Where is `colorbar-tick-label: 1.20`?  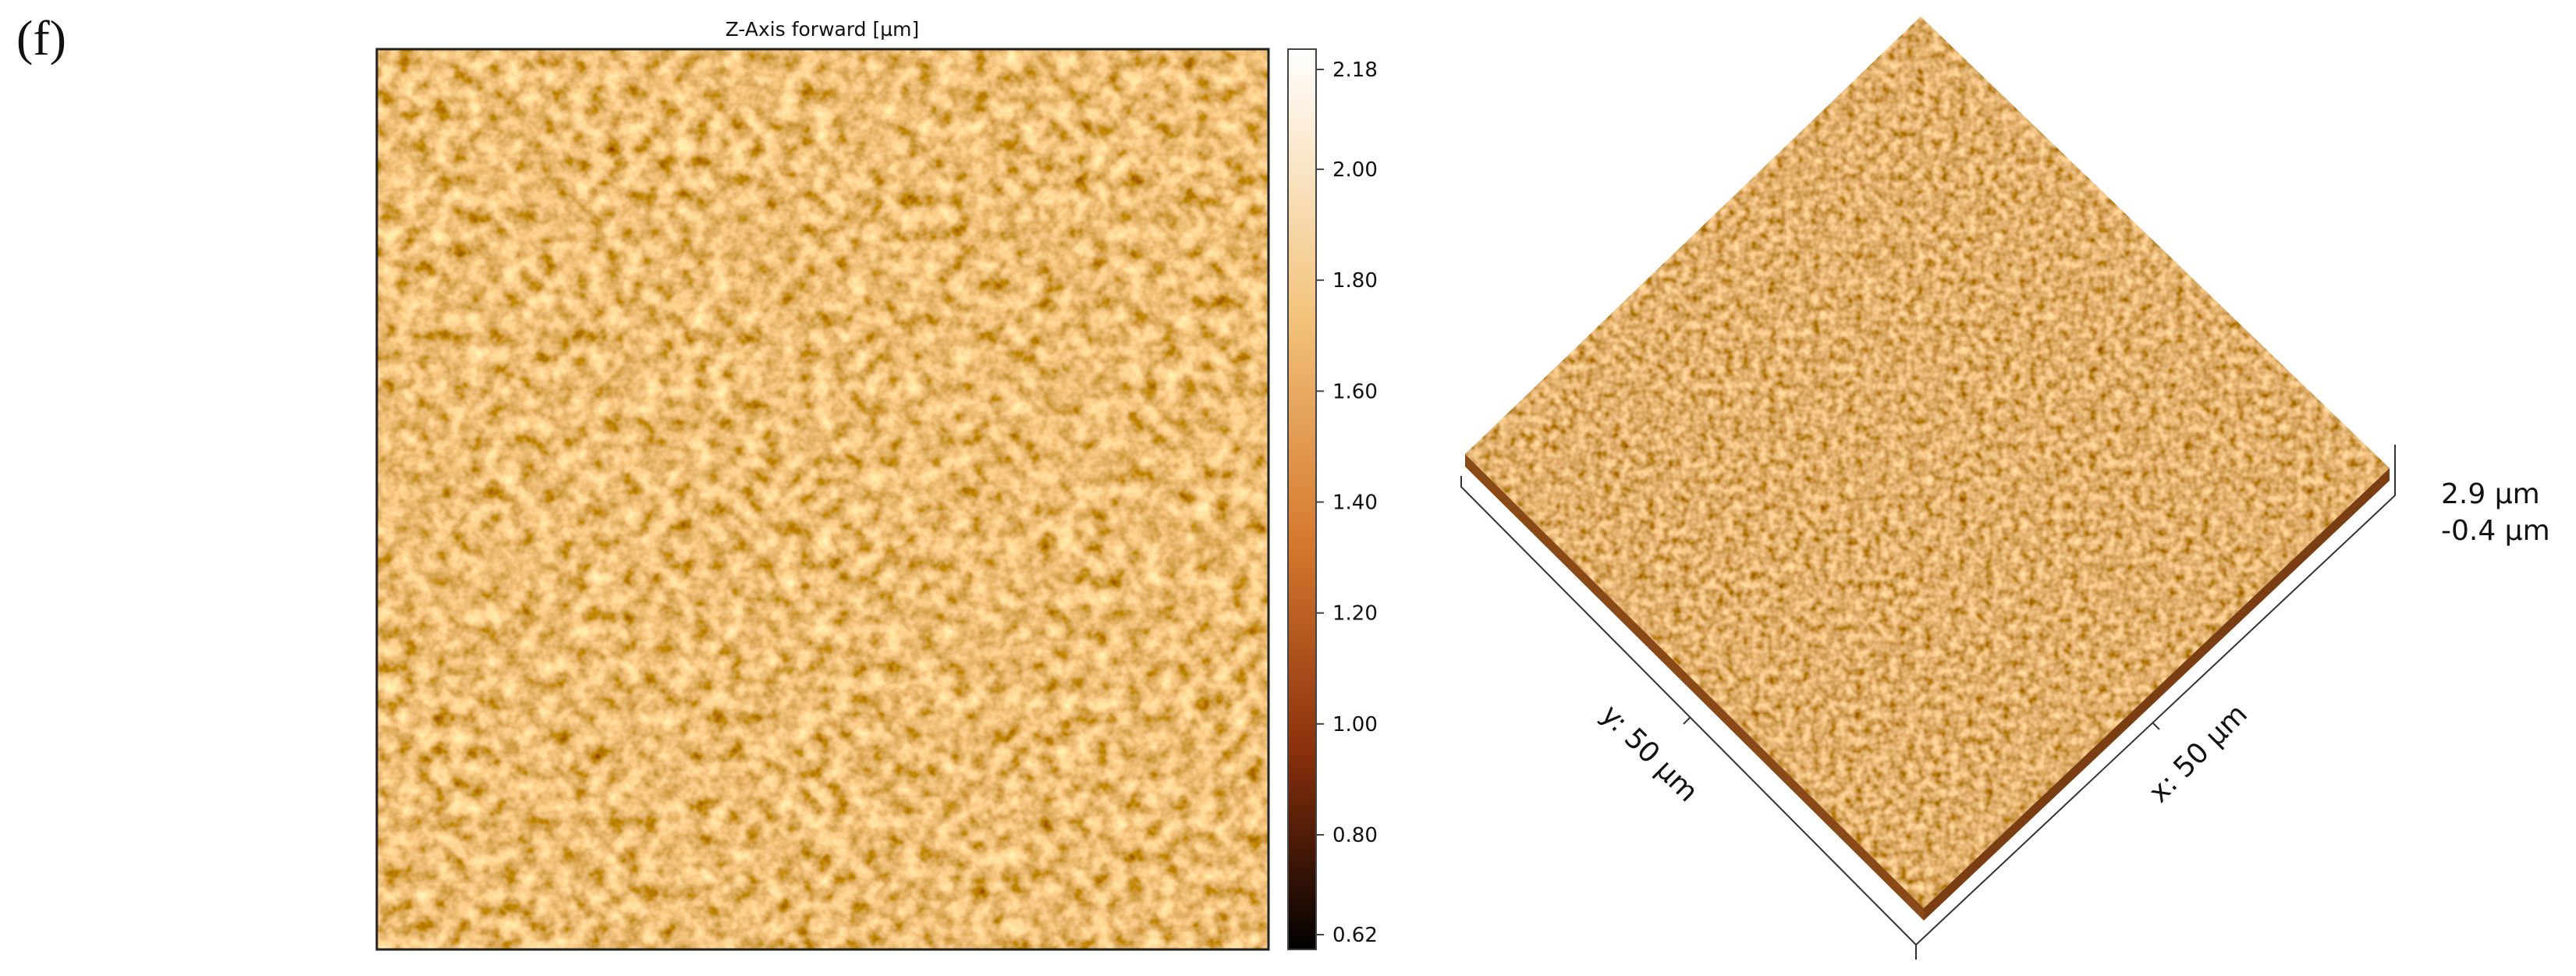
colorbar-tick-label: 1.20 is located at coordinates (1355, 614).